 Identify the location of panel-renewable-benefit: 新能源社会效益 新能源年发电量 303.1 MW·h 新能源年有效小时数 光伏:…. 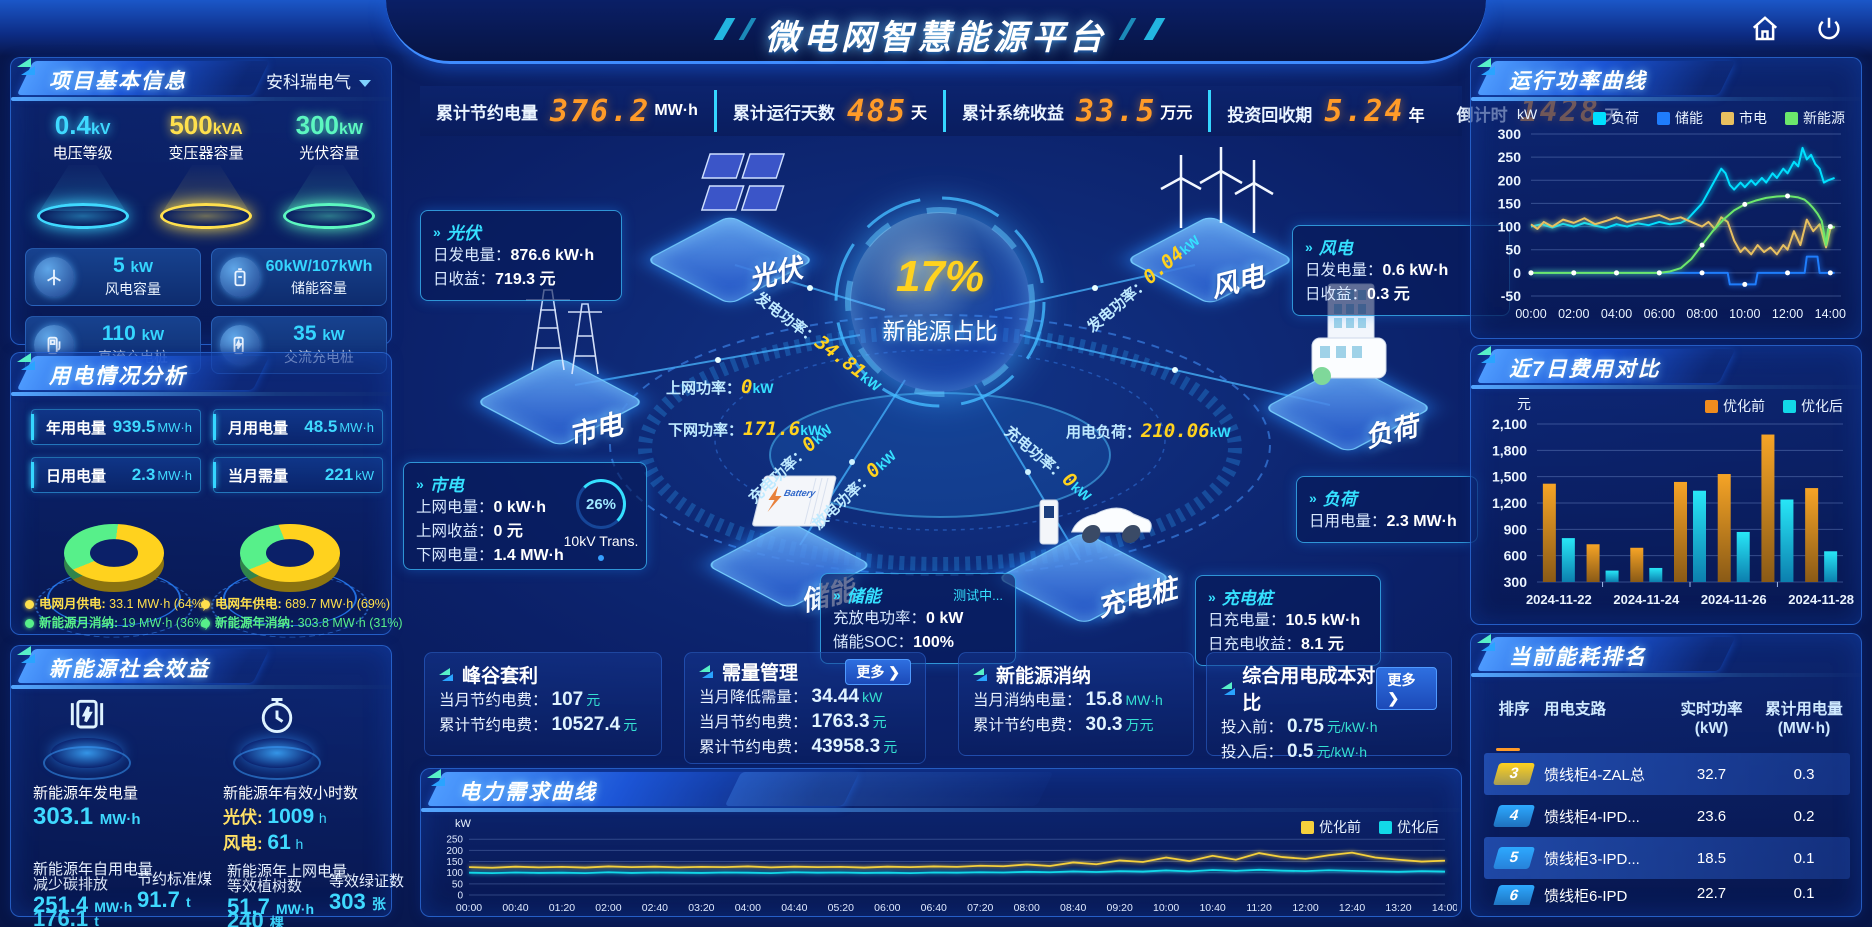
(207, 786).